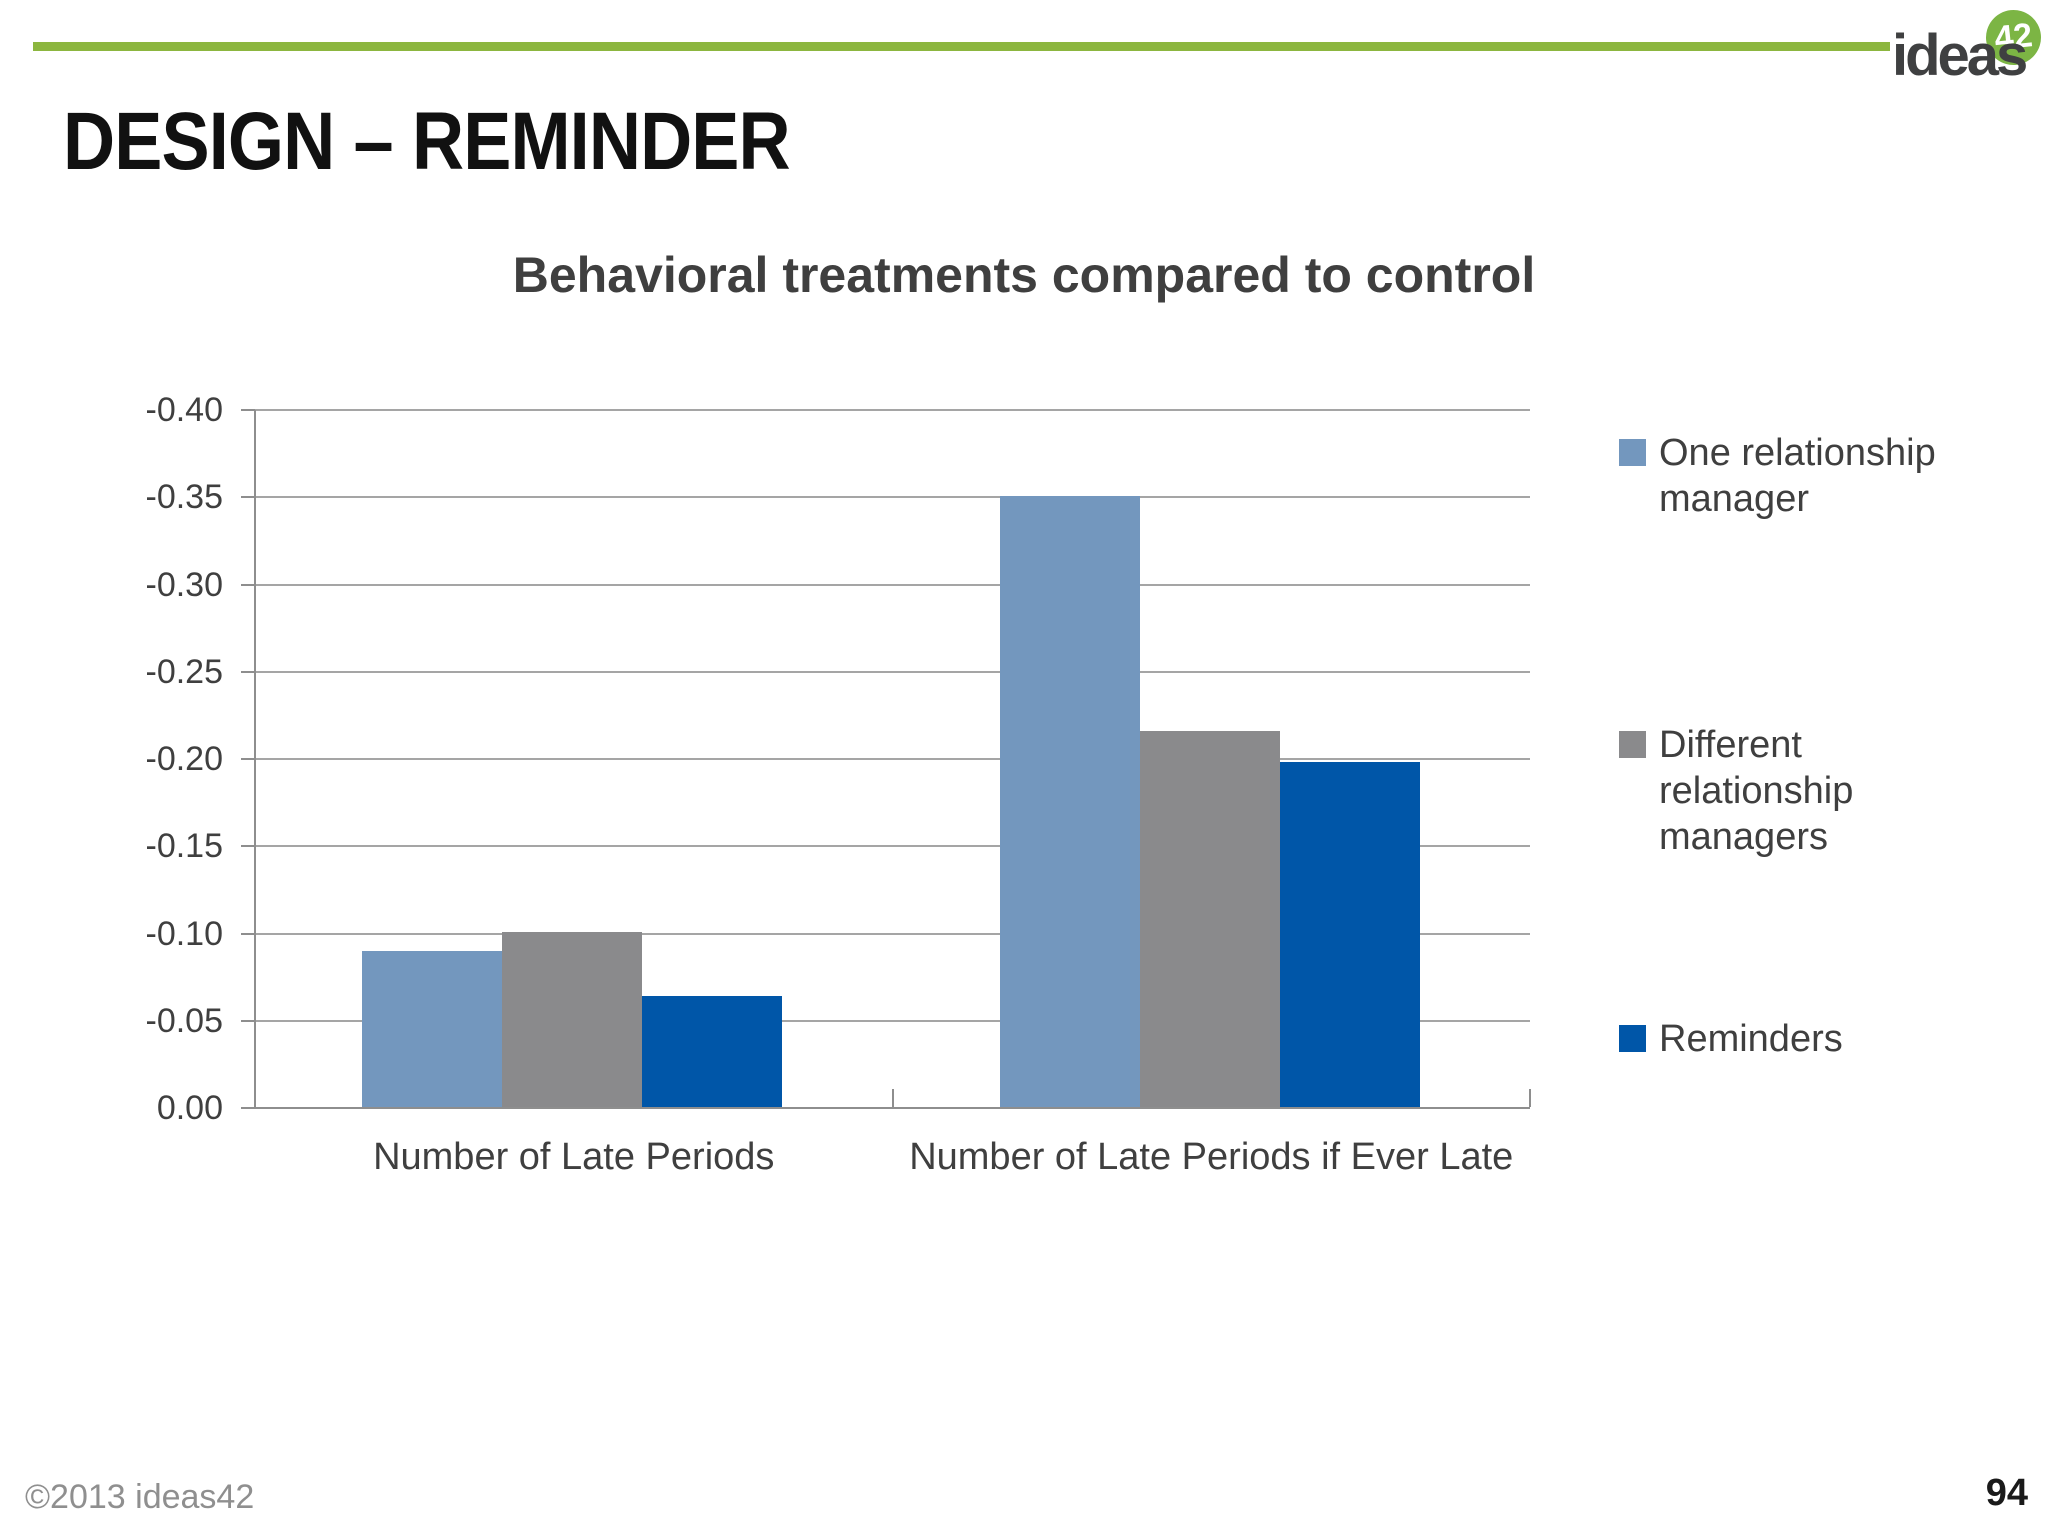 This screenshot has width=2048, height=1536. I want to click on legend-label: Different relationship managers, so click(1756, 791).